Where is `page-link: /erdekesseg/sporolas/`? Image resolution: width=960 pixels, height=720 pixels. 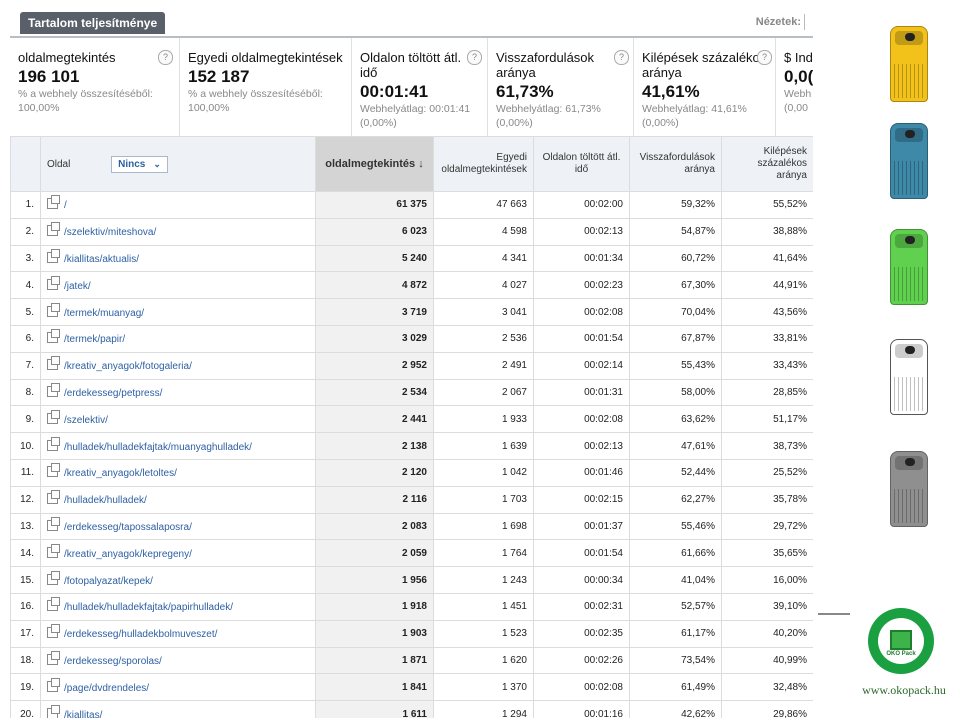 page-link: /erdekesseg/sporolas/ is located at coordinates (113, 661).